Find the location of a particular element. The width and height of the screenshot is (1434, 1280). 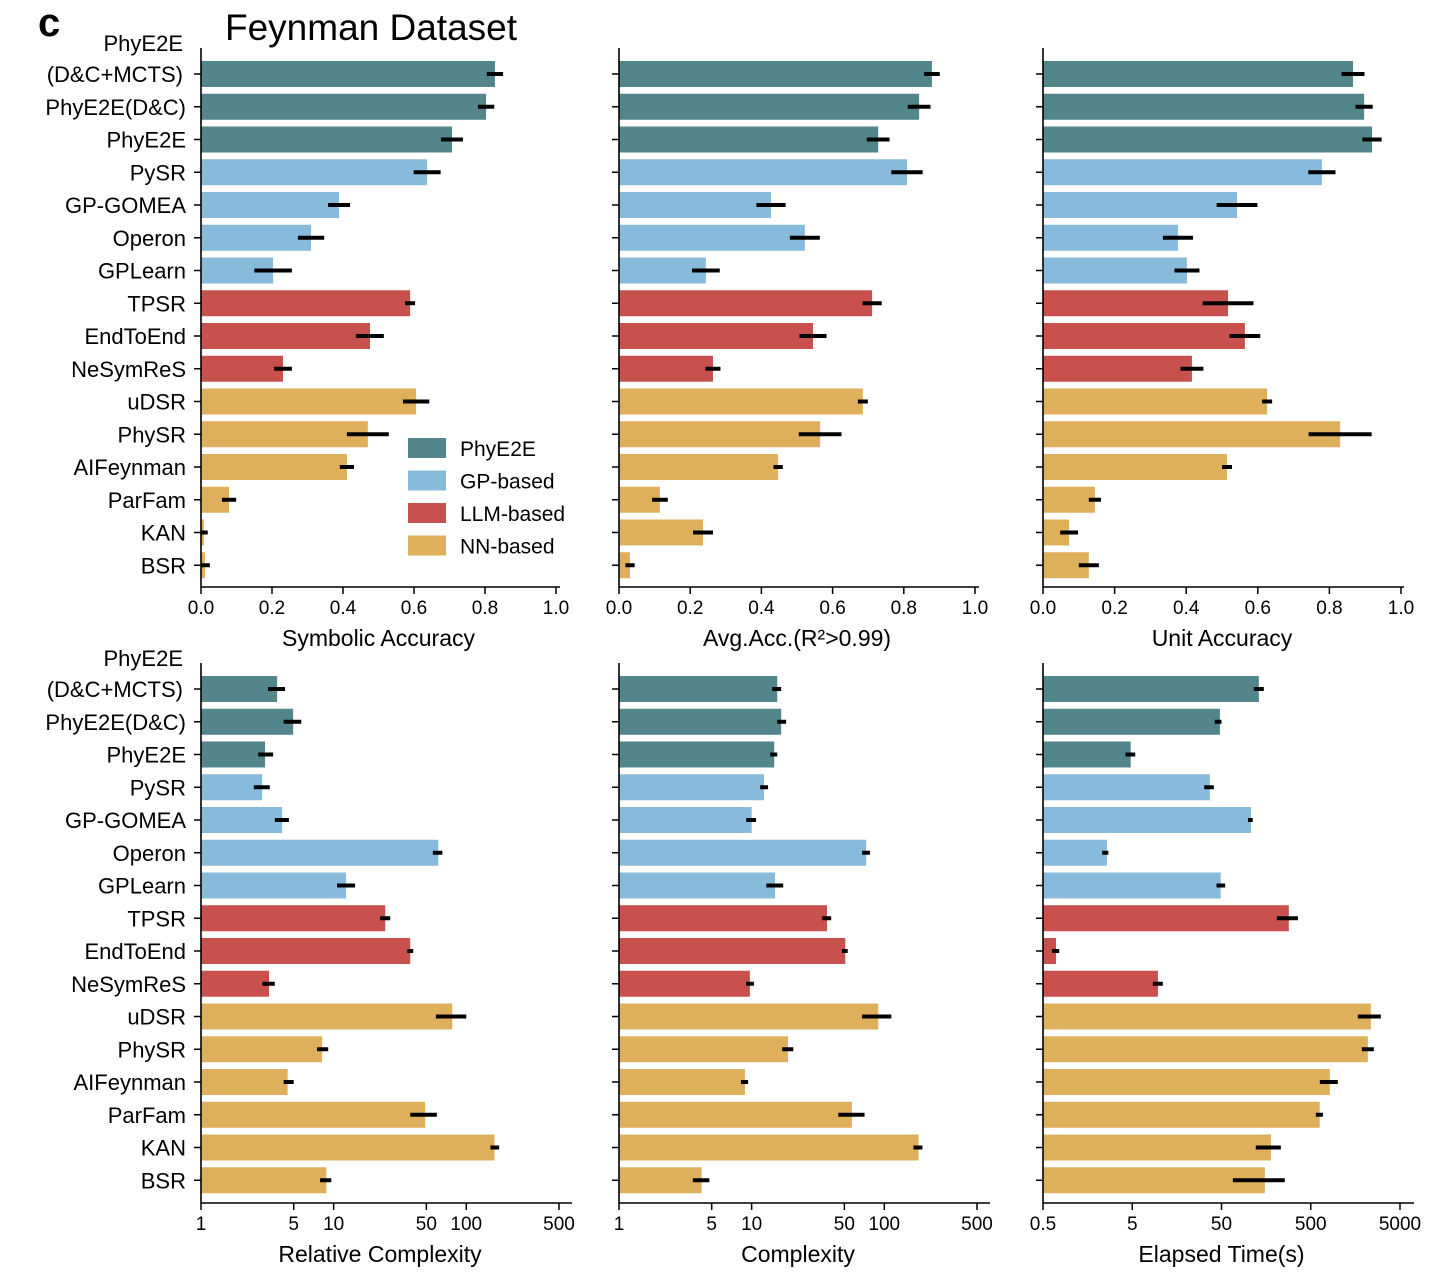

y-tick-label: ParFam is located at coordinates (147, 500).